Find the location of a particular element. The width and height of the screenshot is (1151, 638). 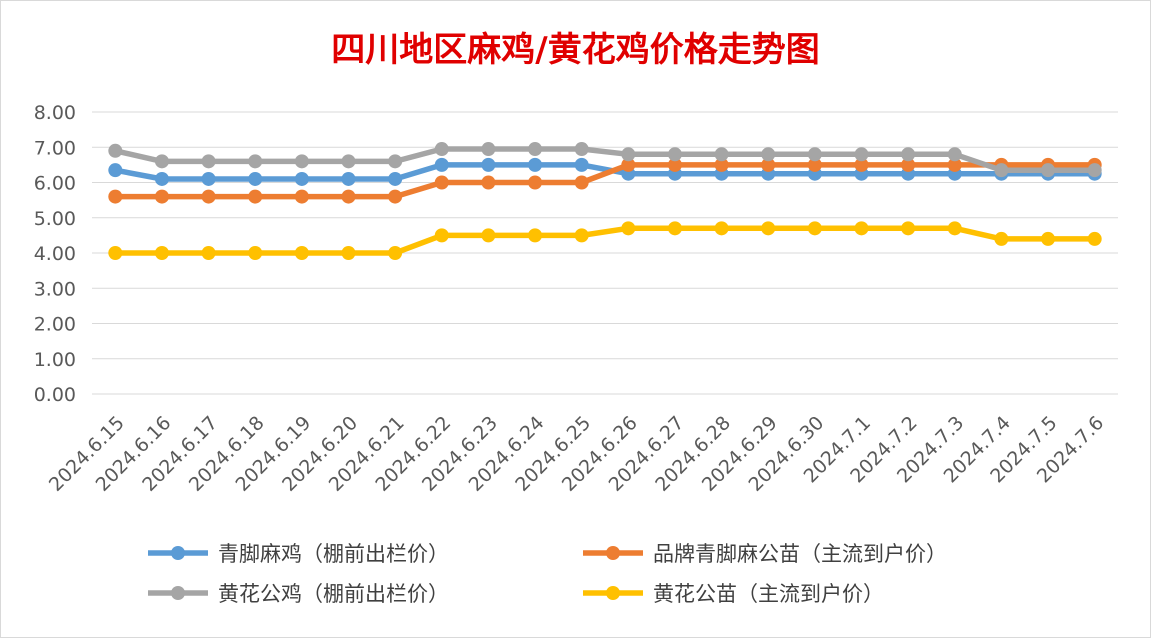

legend-label: 青脚麻鸡（棚前出栏价） is located at coordinates (333, 554).